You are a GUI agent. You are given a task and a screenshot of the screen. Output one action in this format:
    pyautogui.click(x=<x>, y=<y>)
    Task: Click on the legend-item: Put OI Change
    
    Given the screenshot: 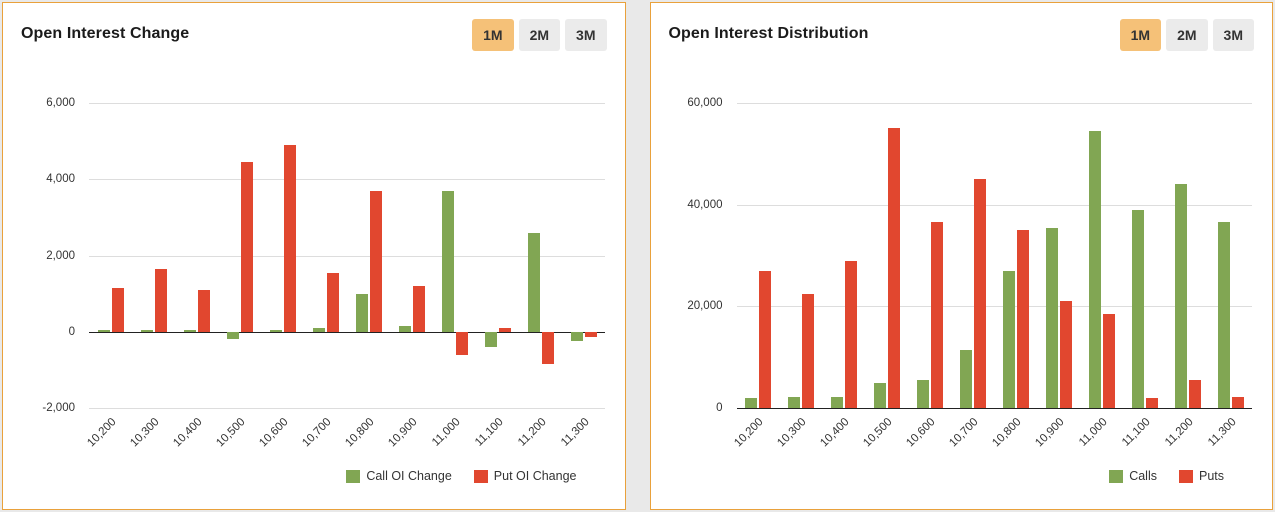 What is the action you would take?
    pyautogui.click(x=525, y=476)
    